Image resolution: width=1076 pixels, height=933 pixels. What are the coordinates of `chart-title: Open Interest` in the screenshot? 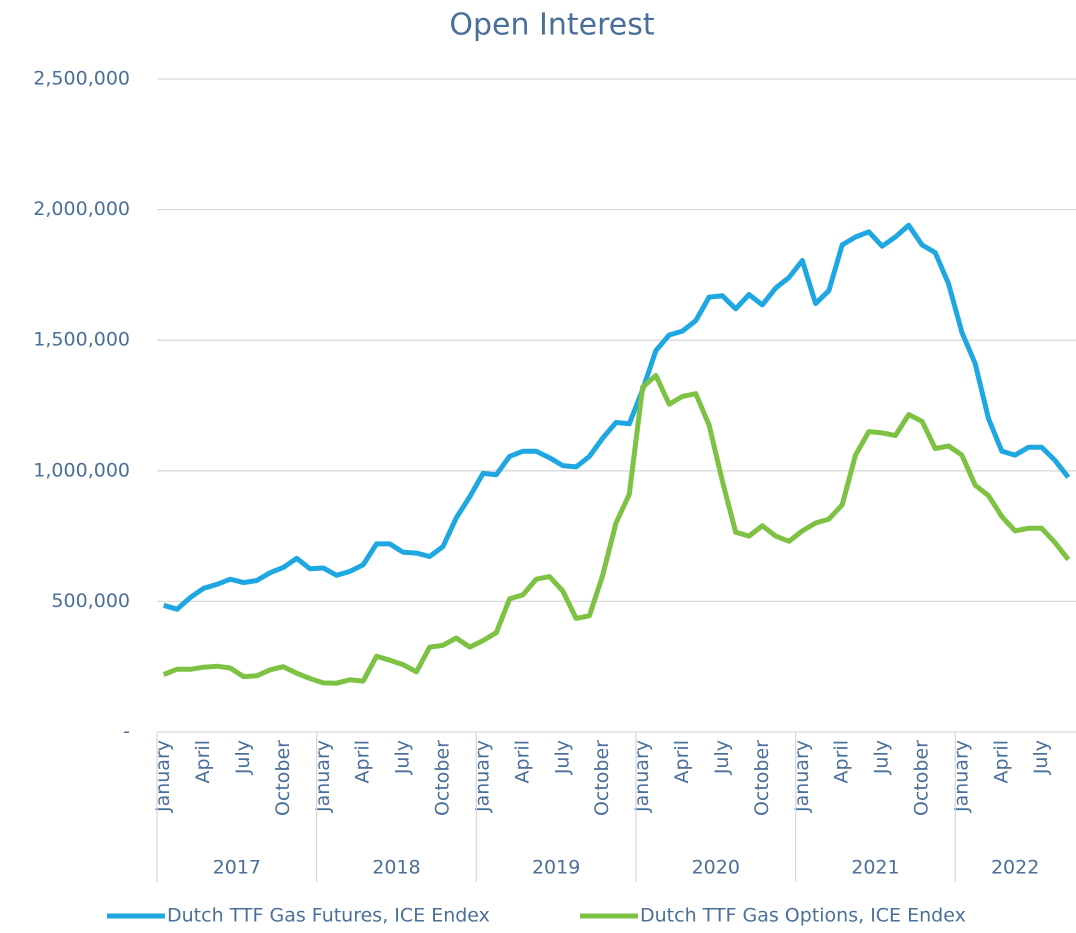 It's located at (552, 25).